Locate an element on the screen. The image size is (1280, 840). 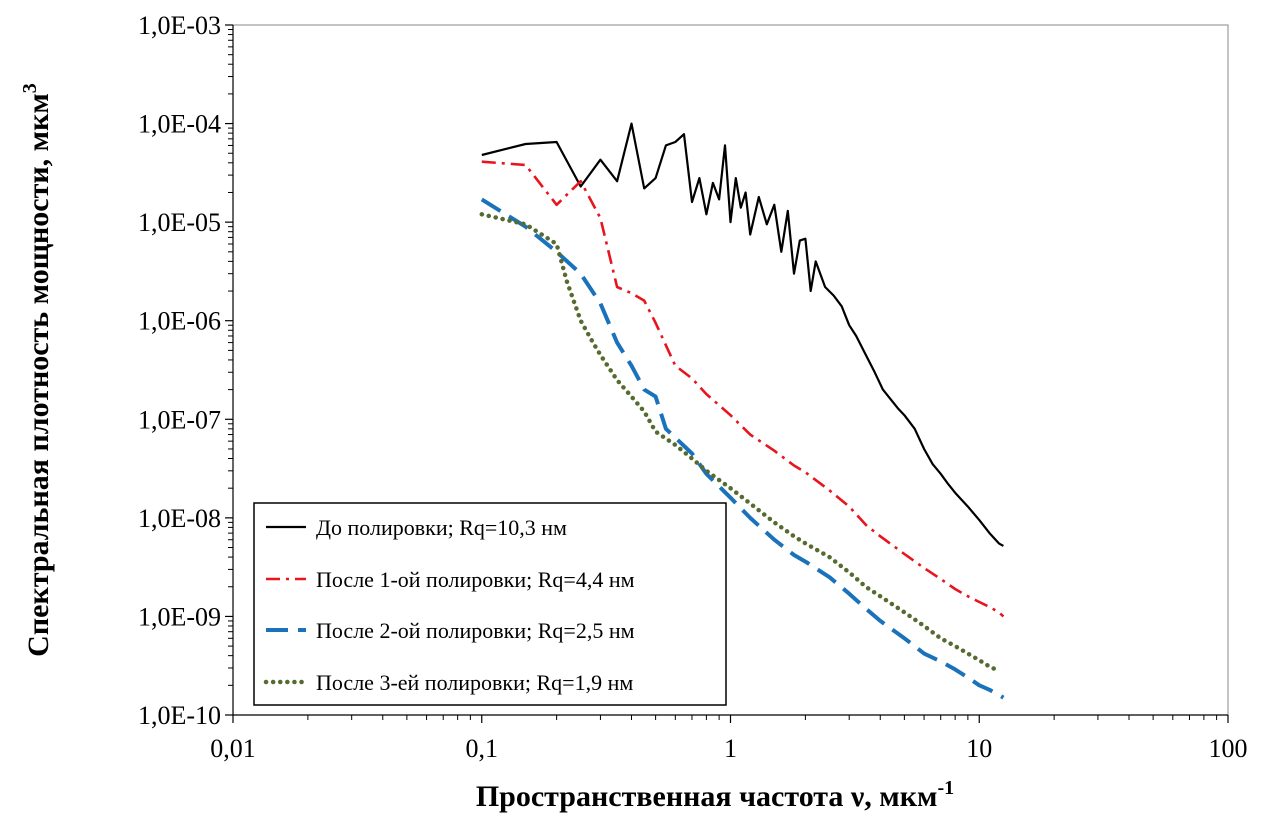
y-axis-title: Спектральная плотность мощности, мкм3 is located at coordinates (37, 370).